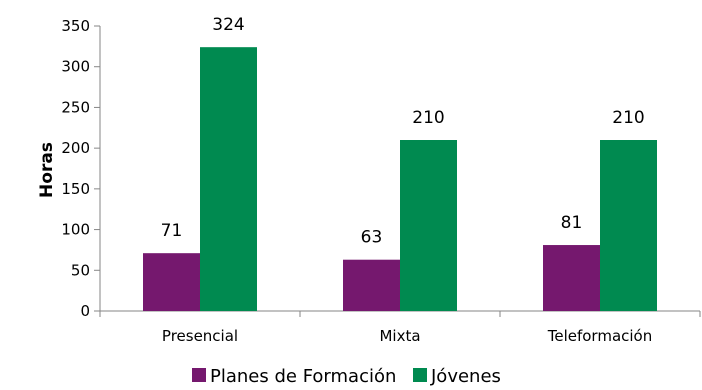 The image size is (702, 390). What do you see at coordinates (75, 26) in the screenshot?
I see `y-tick-label: 350` at bounding box center [75, 26].